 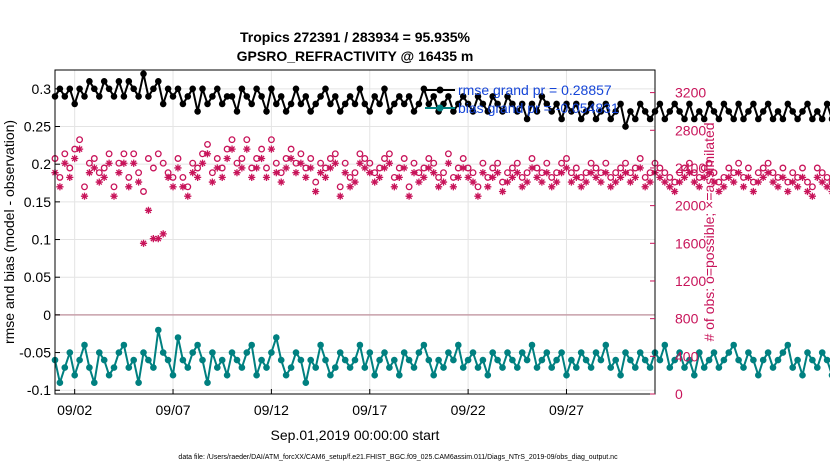 I want to click on y-left-tick-label-2: 0, so click(x=47, y=315).